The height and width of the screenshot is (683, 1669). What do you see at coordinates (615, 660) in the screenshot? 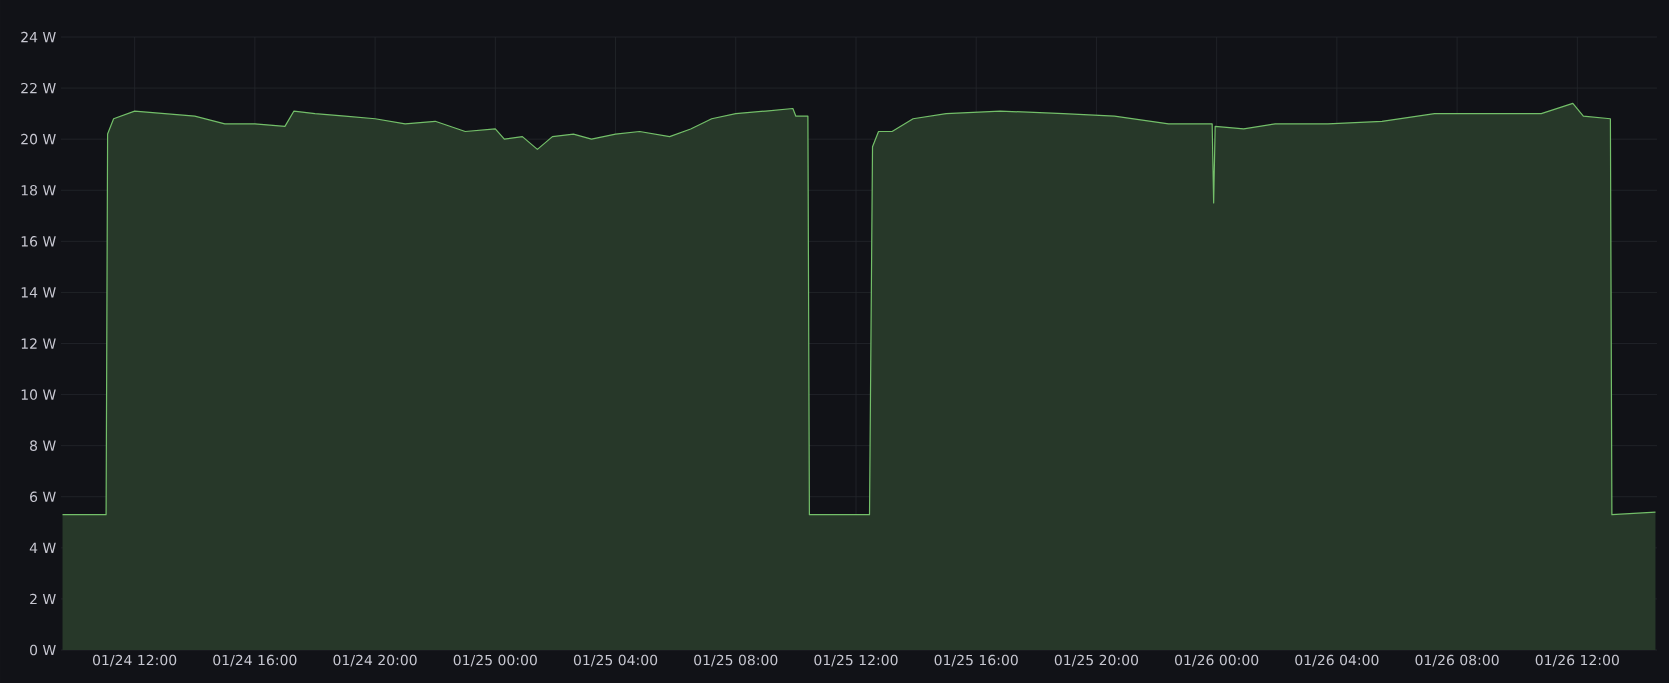
I see `x-tick-label: 01/25 04:00` at bounding box center [615, 660].